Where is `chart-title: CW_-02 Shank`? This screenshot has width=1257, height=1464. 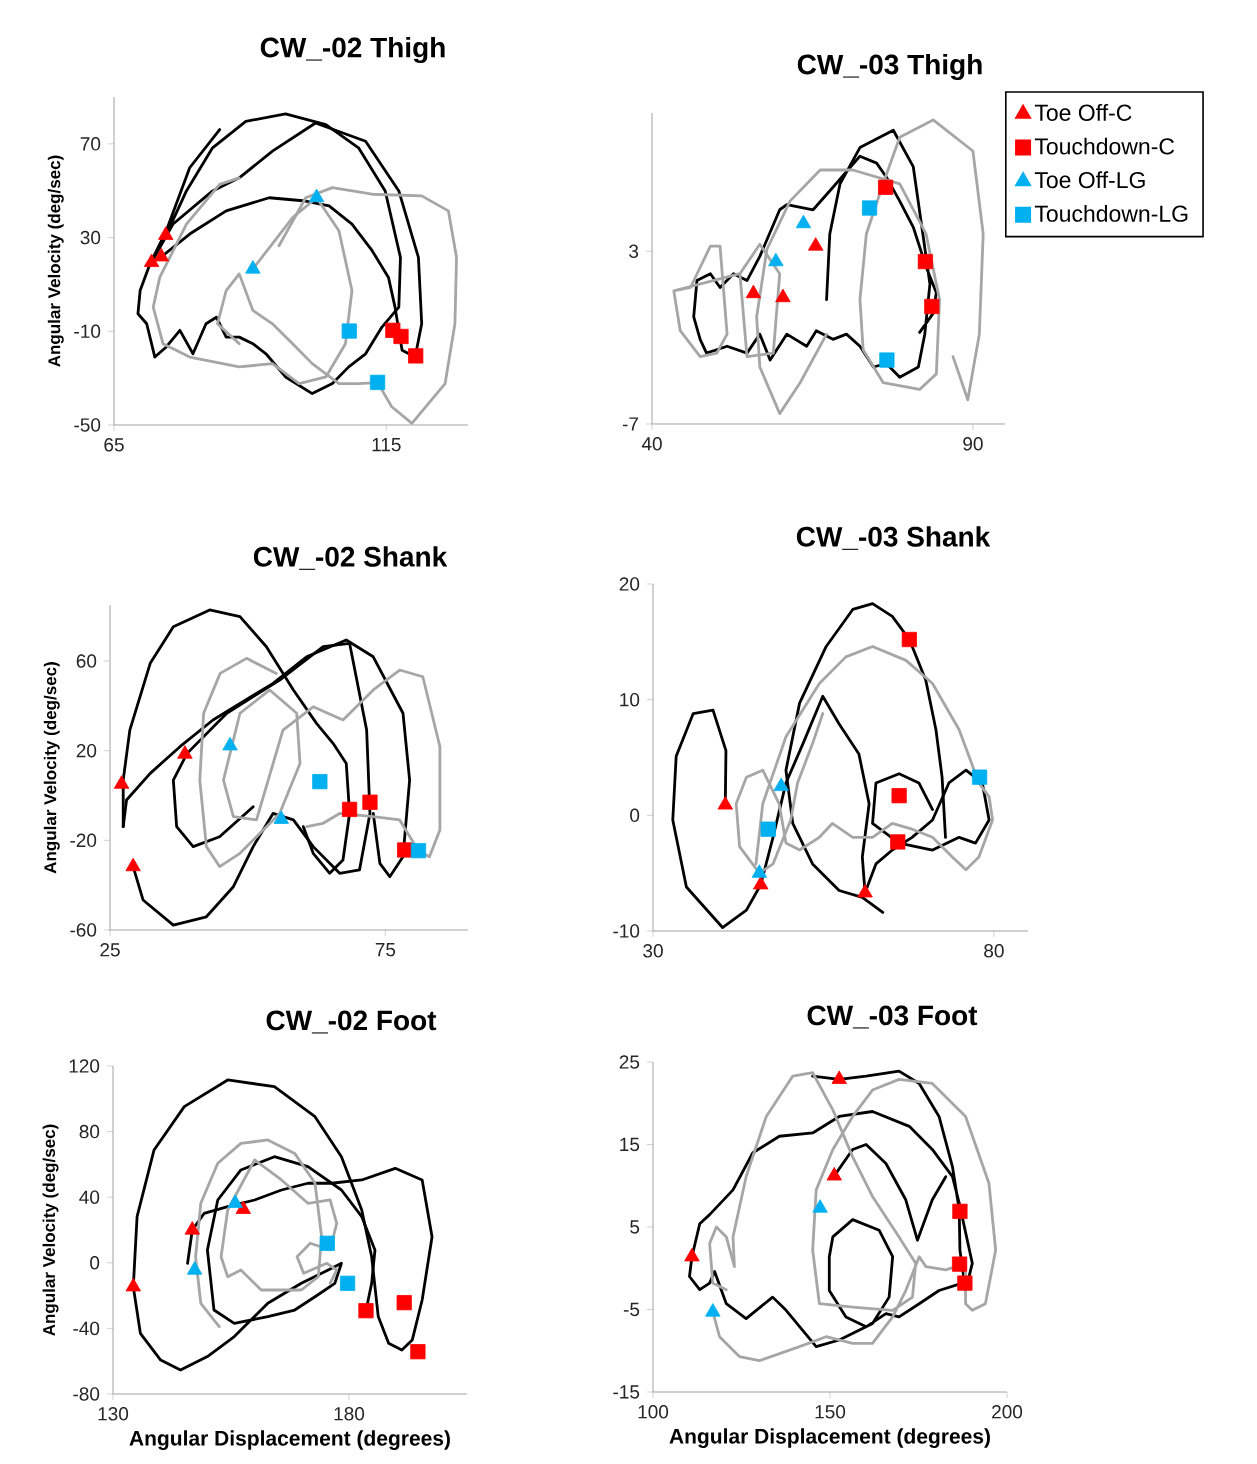
chart-title: CW_-02 Shank is located at coordinates (350, 558).